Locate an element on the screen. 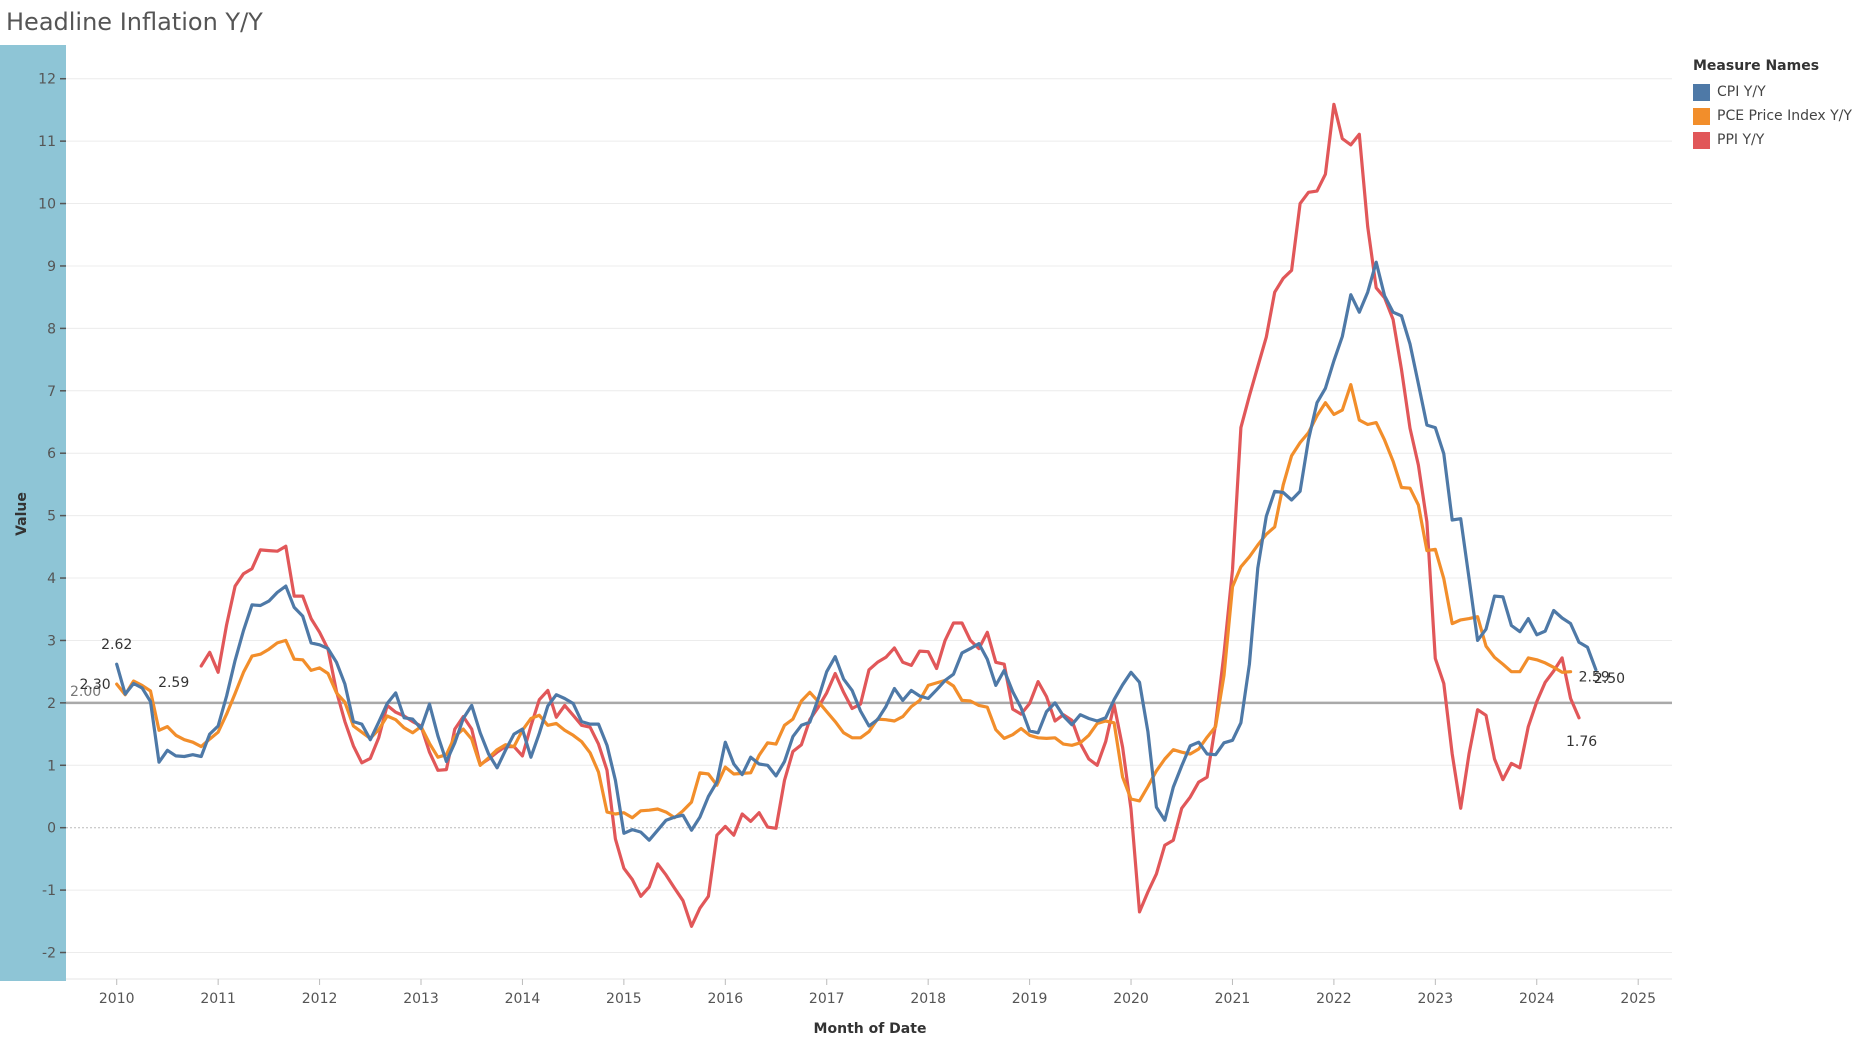 The image size is (1853, 1044). legend-item-pce: PCE Price Index Y/Y is located at coordinates (1772, 116).